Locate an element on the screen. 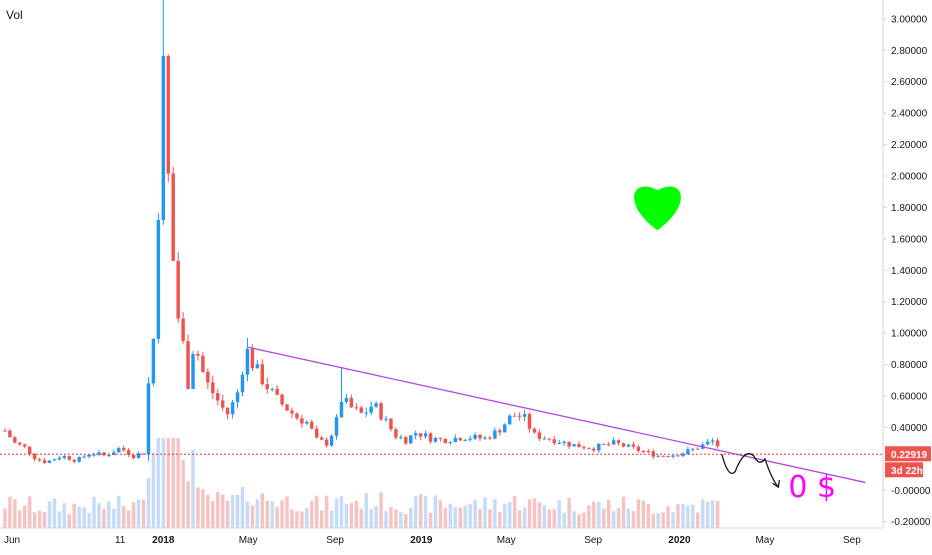  forecast-arrowhead is located at coordinates (776, 484).